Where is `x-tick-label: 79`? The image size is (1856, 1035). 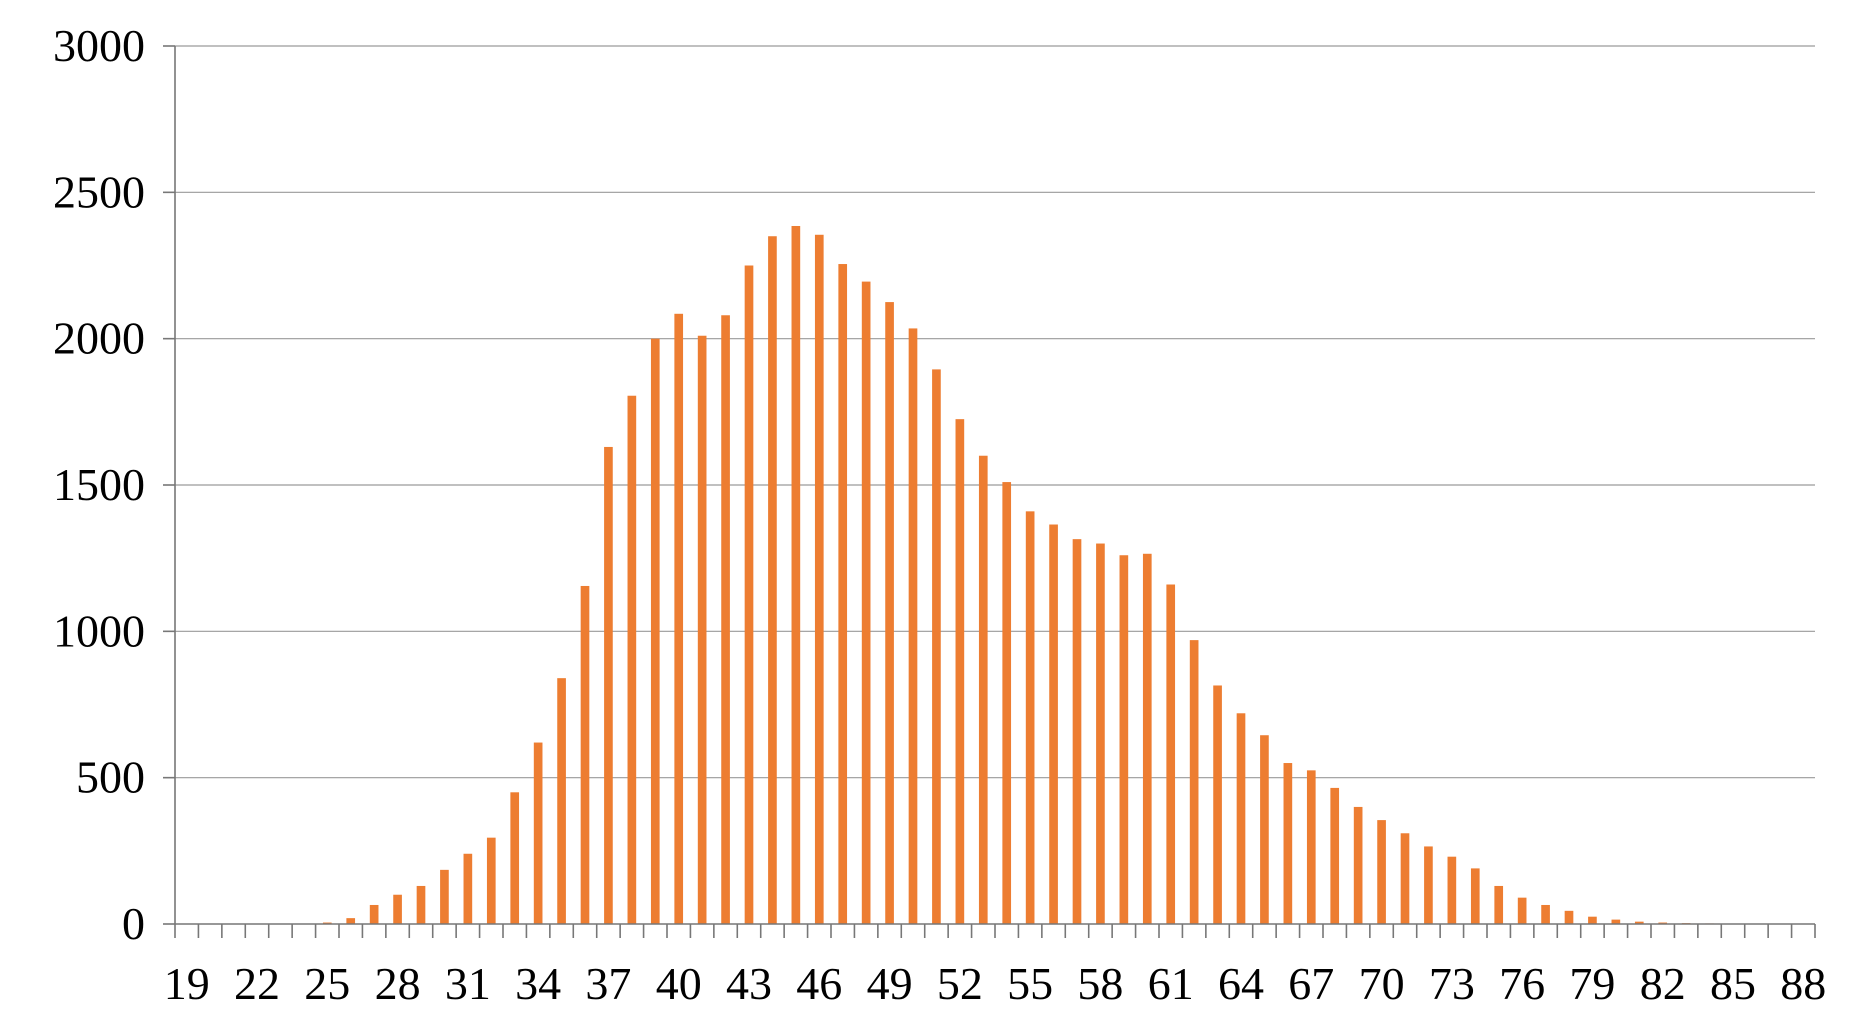
x-tick-label: 79 is located at coordinates (1592, 983).